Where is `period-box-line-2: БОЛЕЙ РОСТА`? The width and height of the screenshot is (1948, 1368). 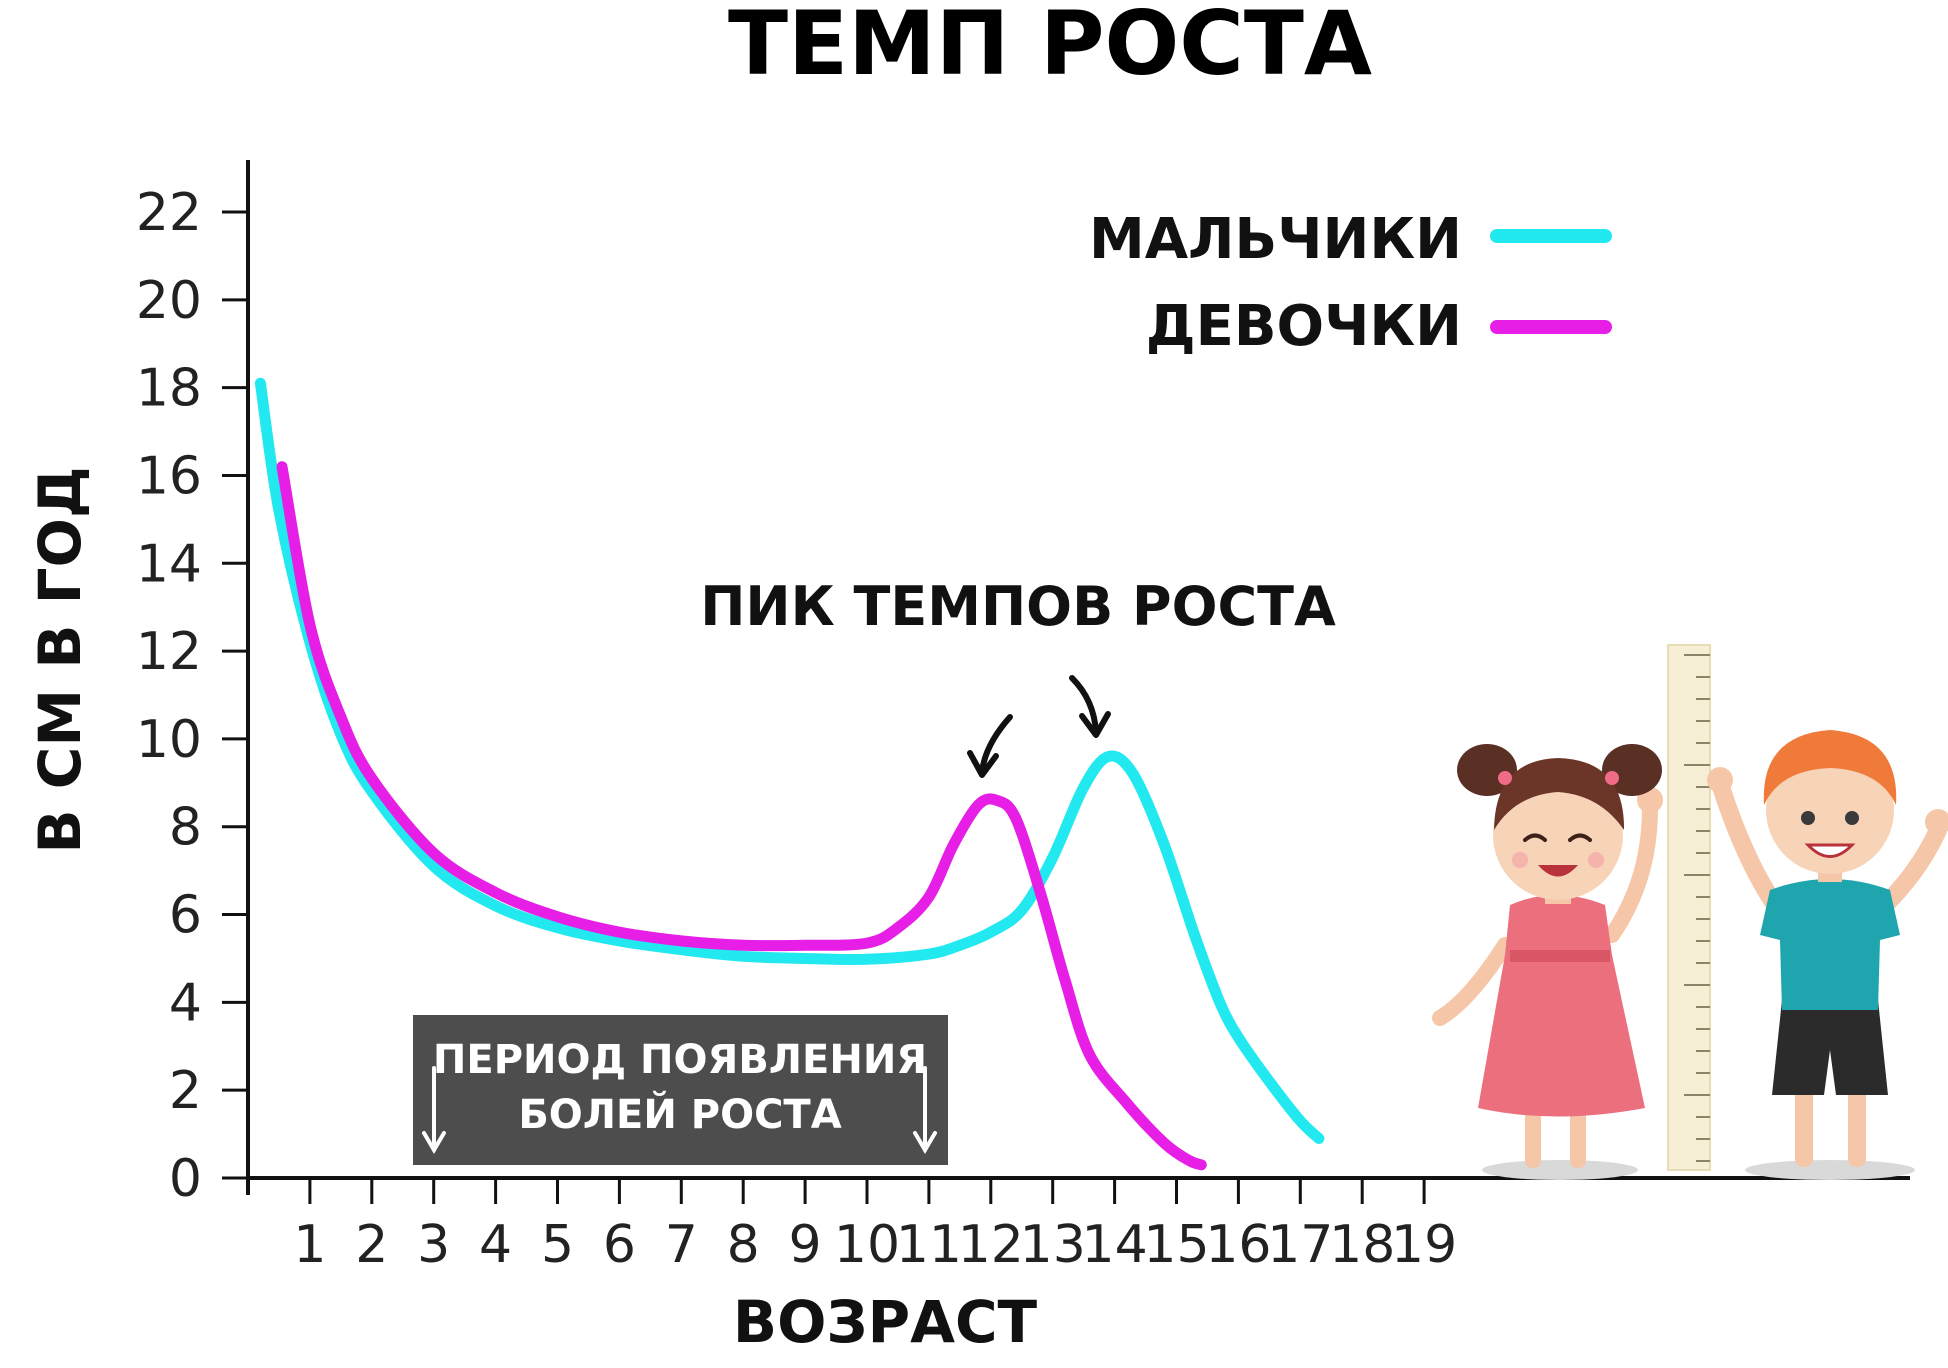 period-box-line-2: БОЛЕЙ РОСТА is located at coordinates (679, 1114).